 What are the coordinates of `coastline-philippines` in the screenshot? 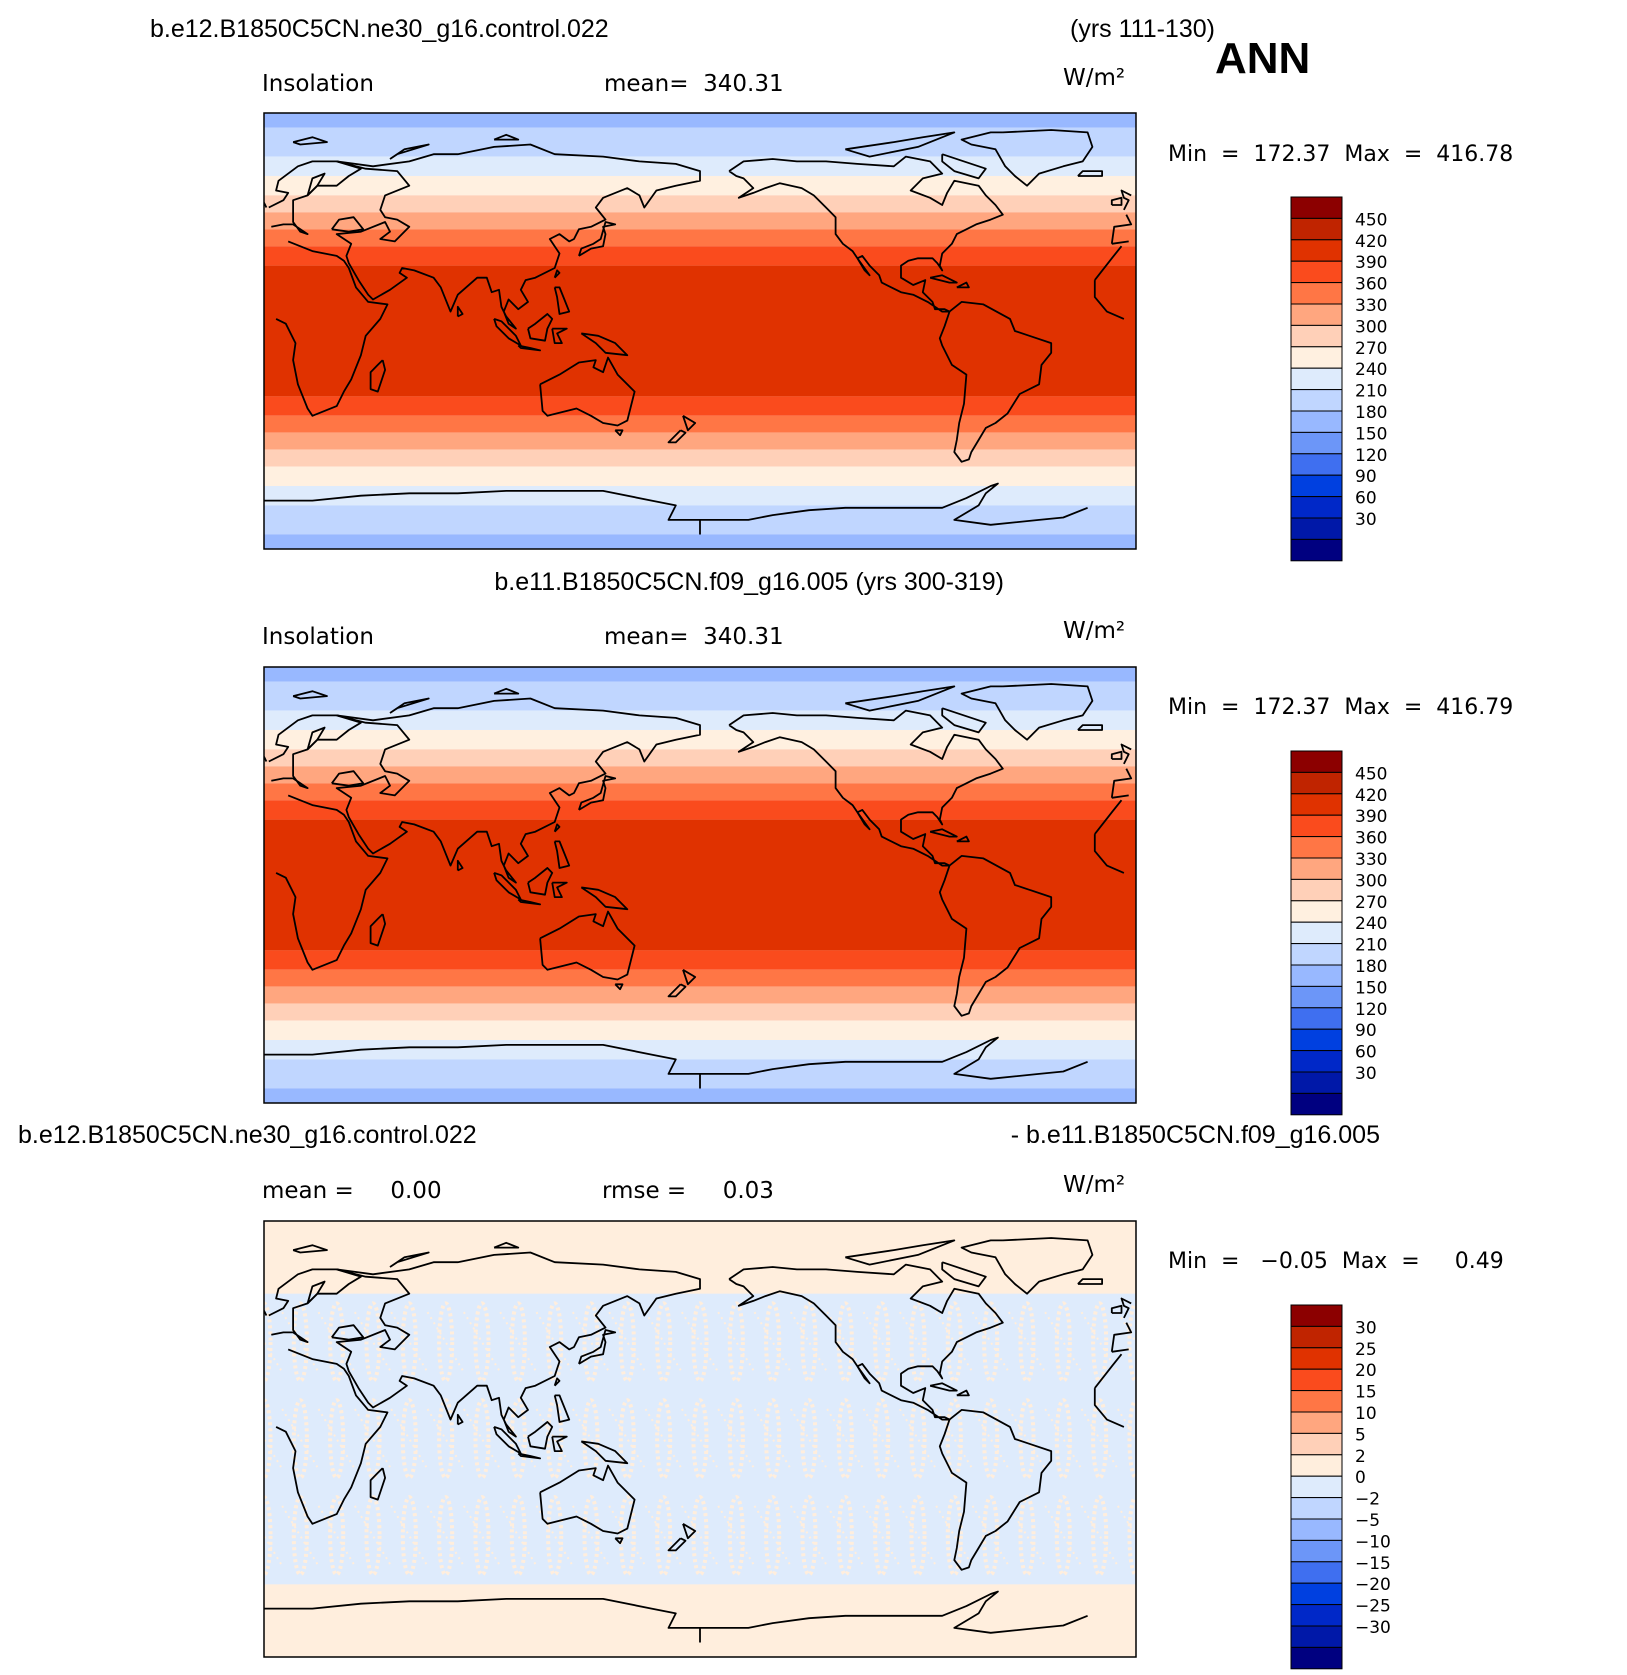 It's located at (562, 854).